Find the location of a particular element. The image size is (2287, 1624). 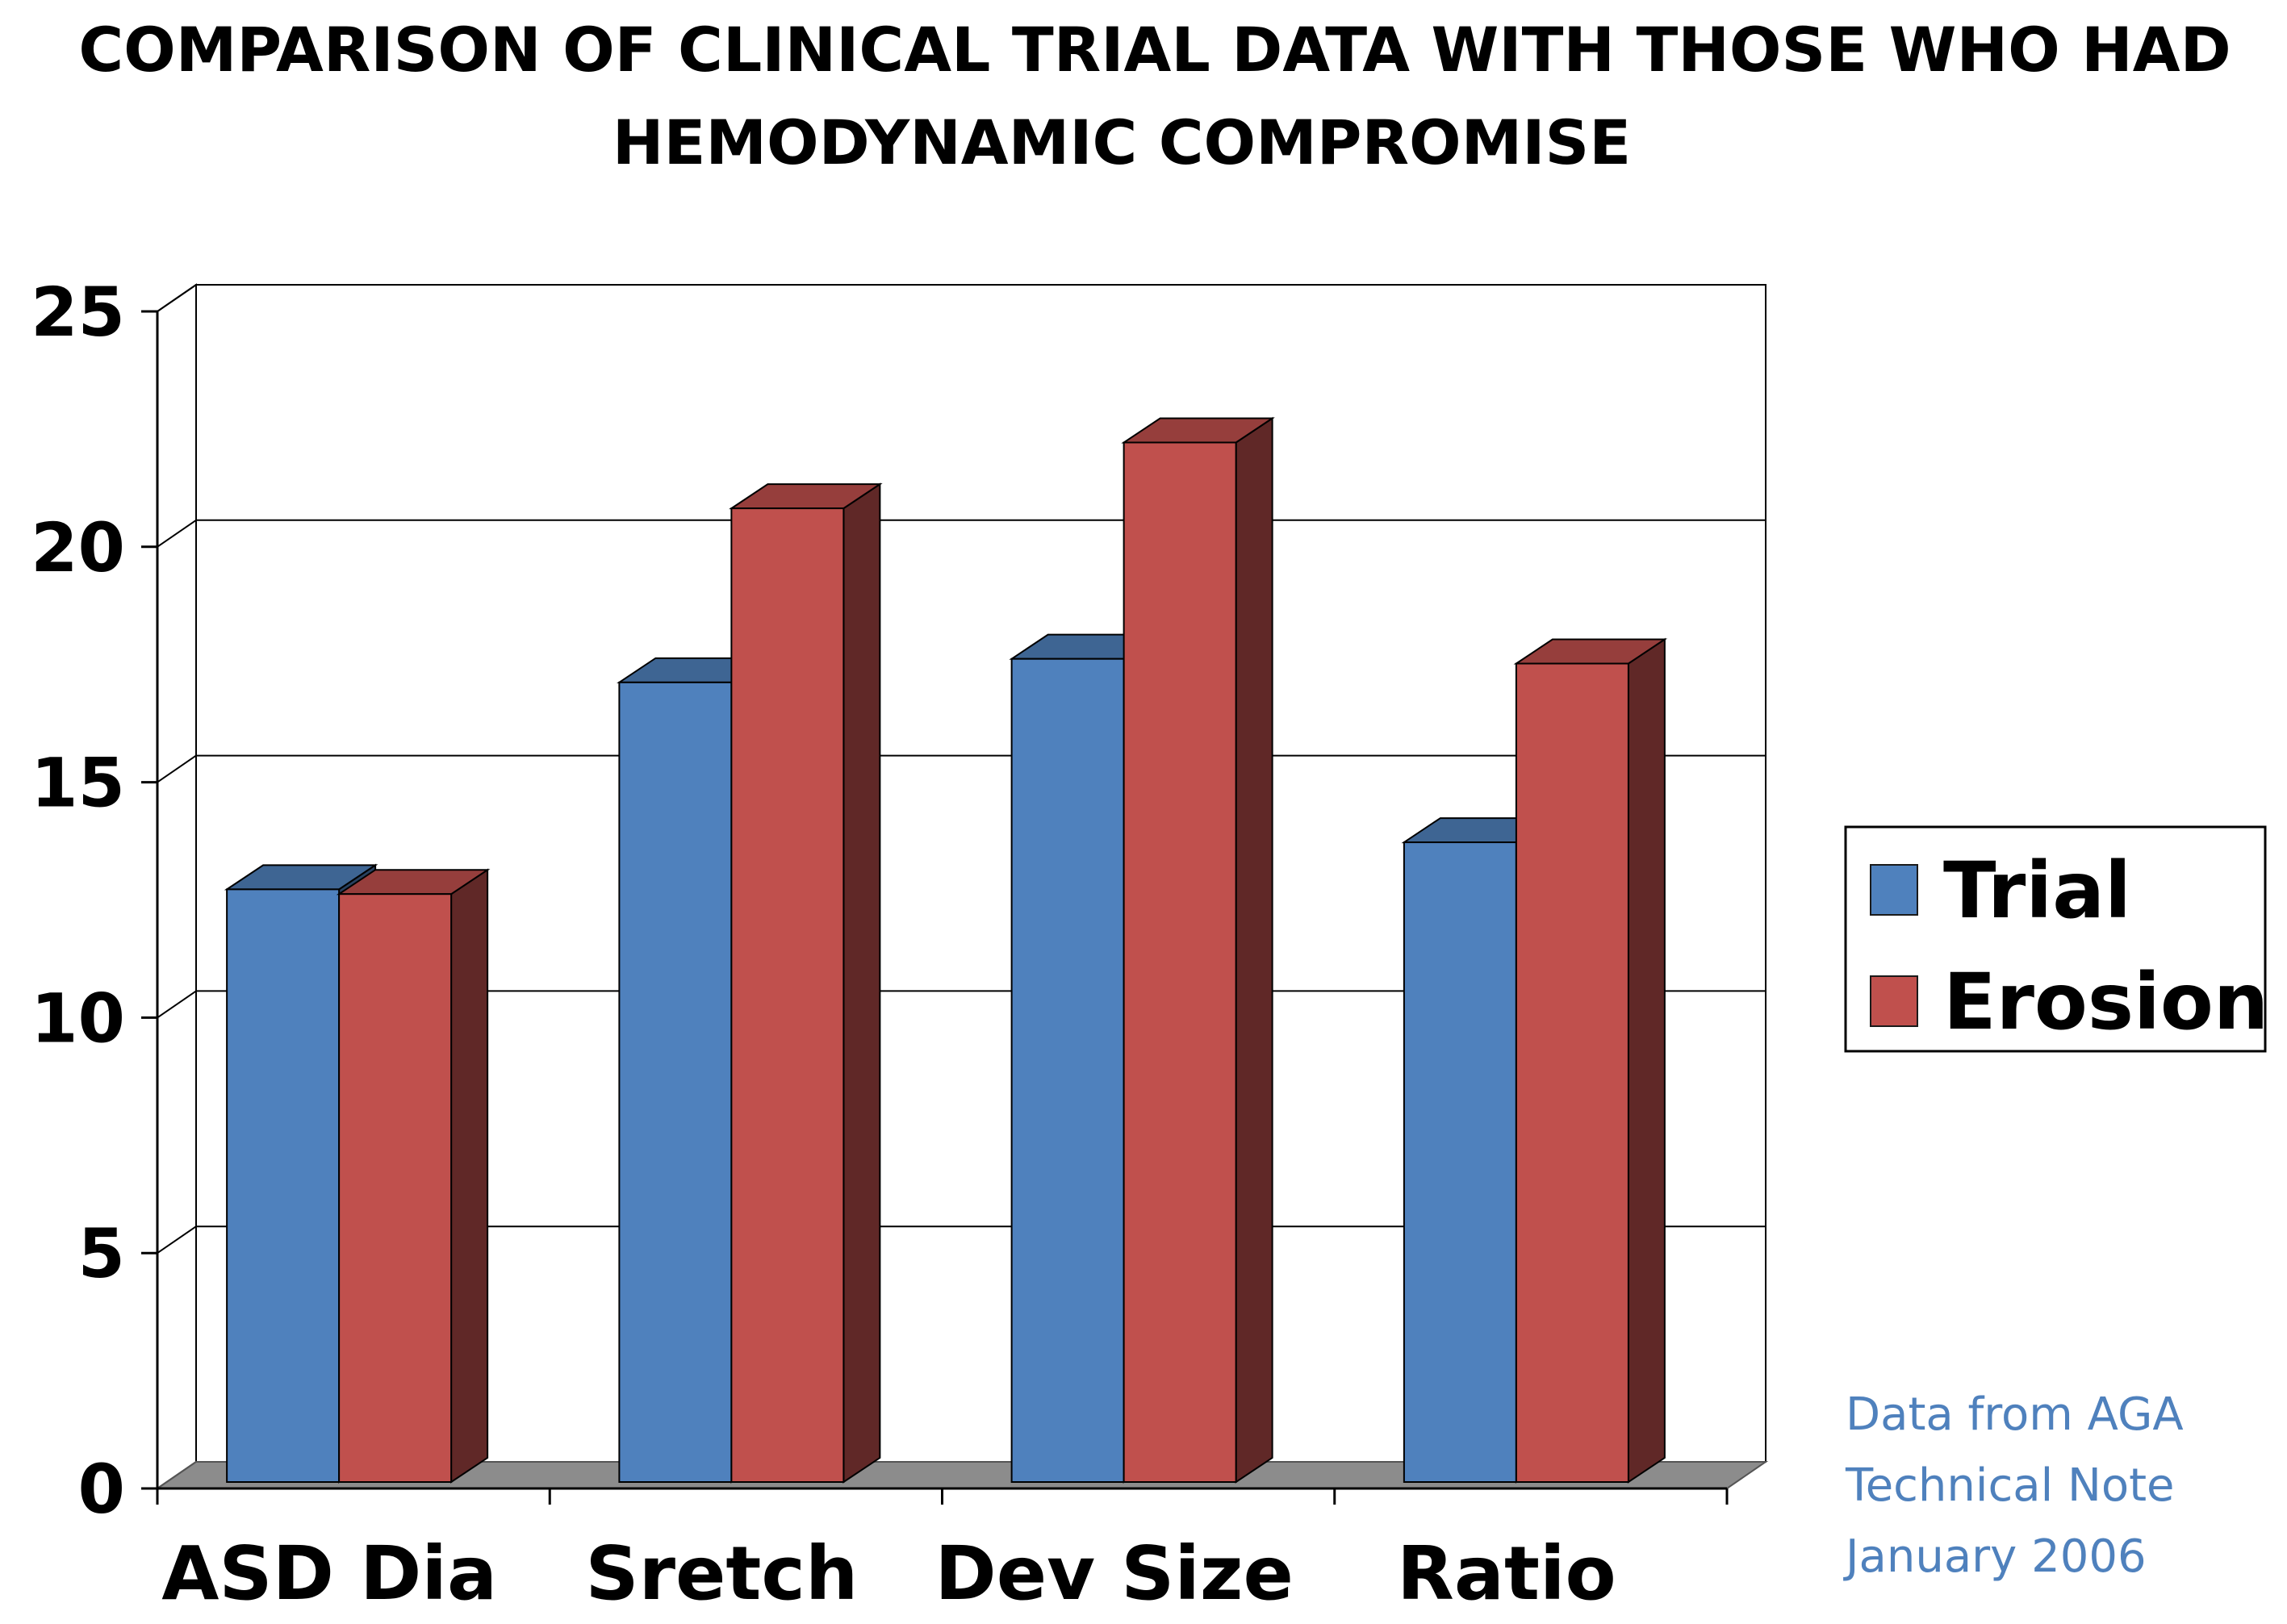

y-tick-label-20: 20 is located at coordinates (78, 547).